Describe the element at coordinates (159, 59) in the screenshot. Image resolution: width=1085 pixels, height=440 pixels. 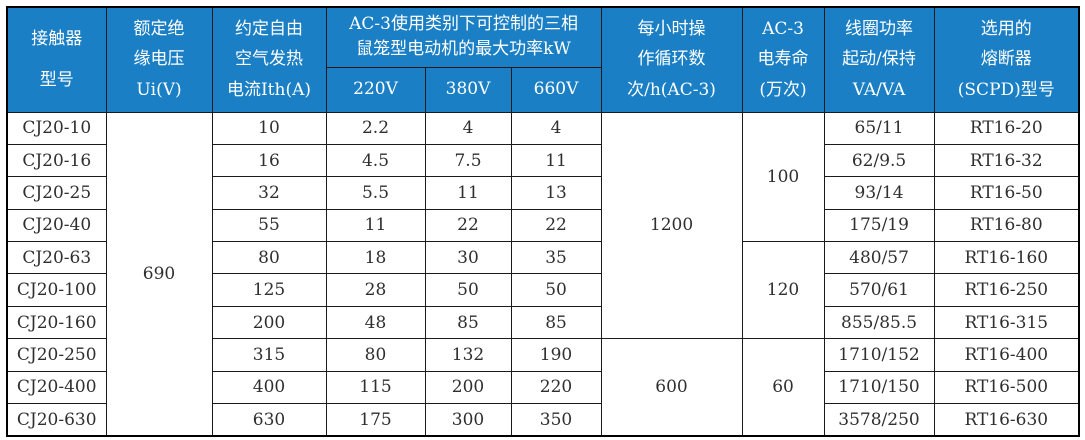
I see `header-insulation-voltage: 额定绝 缘电压 Ui(V)` at that location.